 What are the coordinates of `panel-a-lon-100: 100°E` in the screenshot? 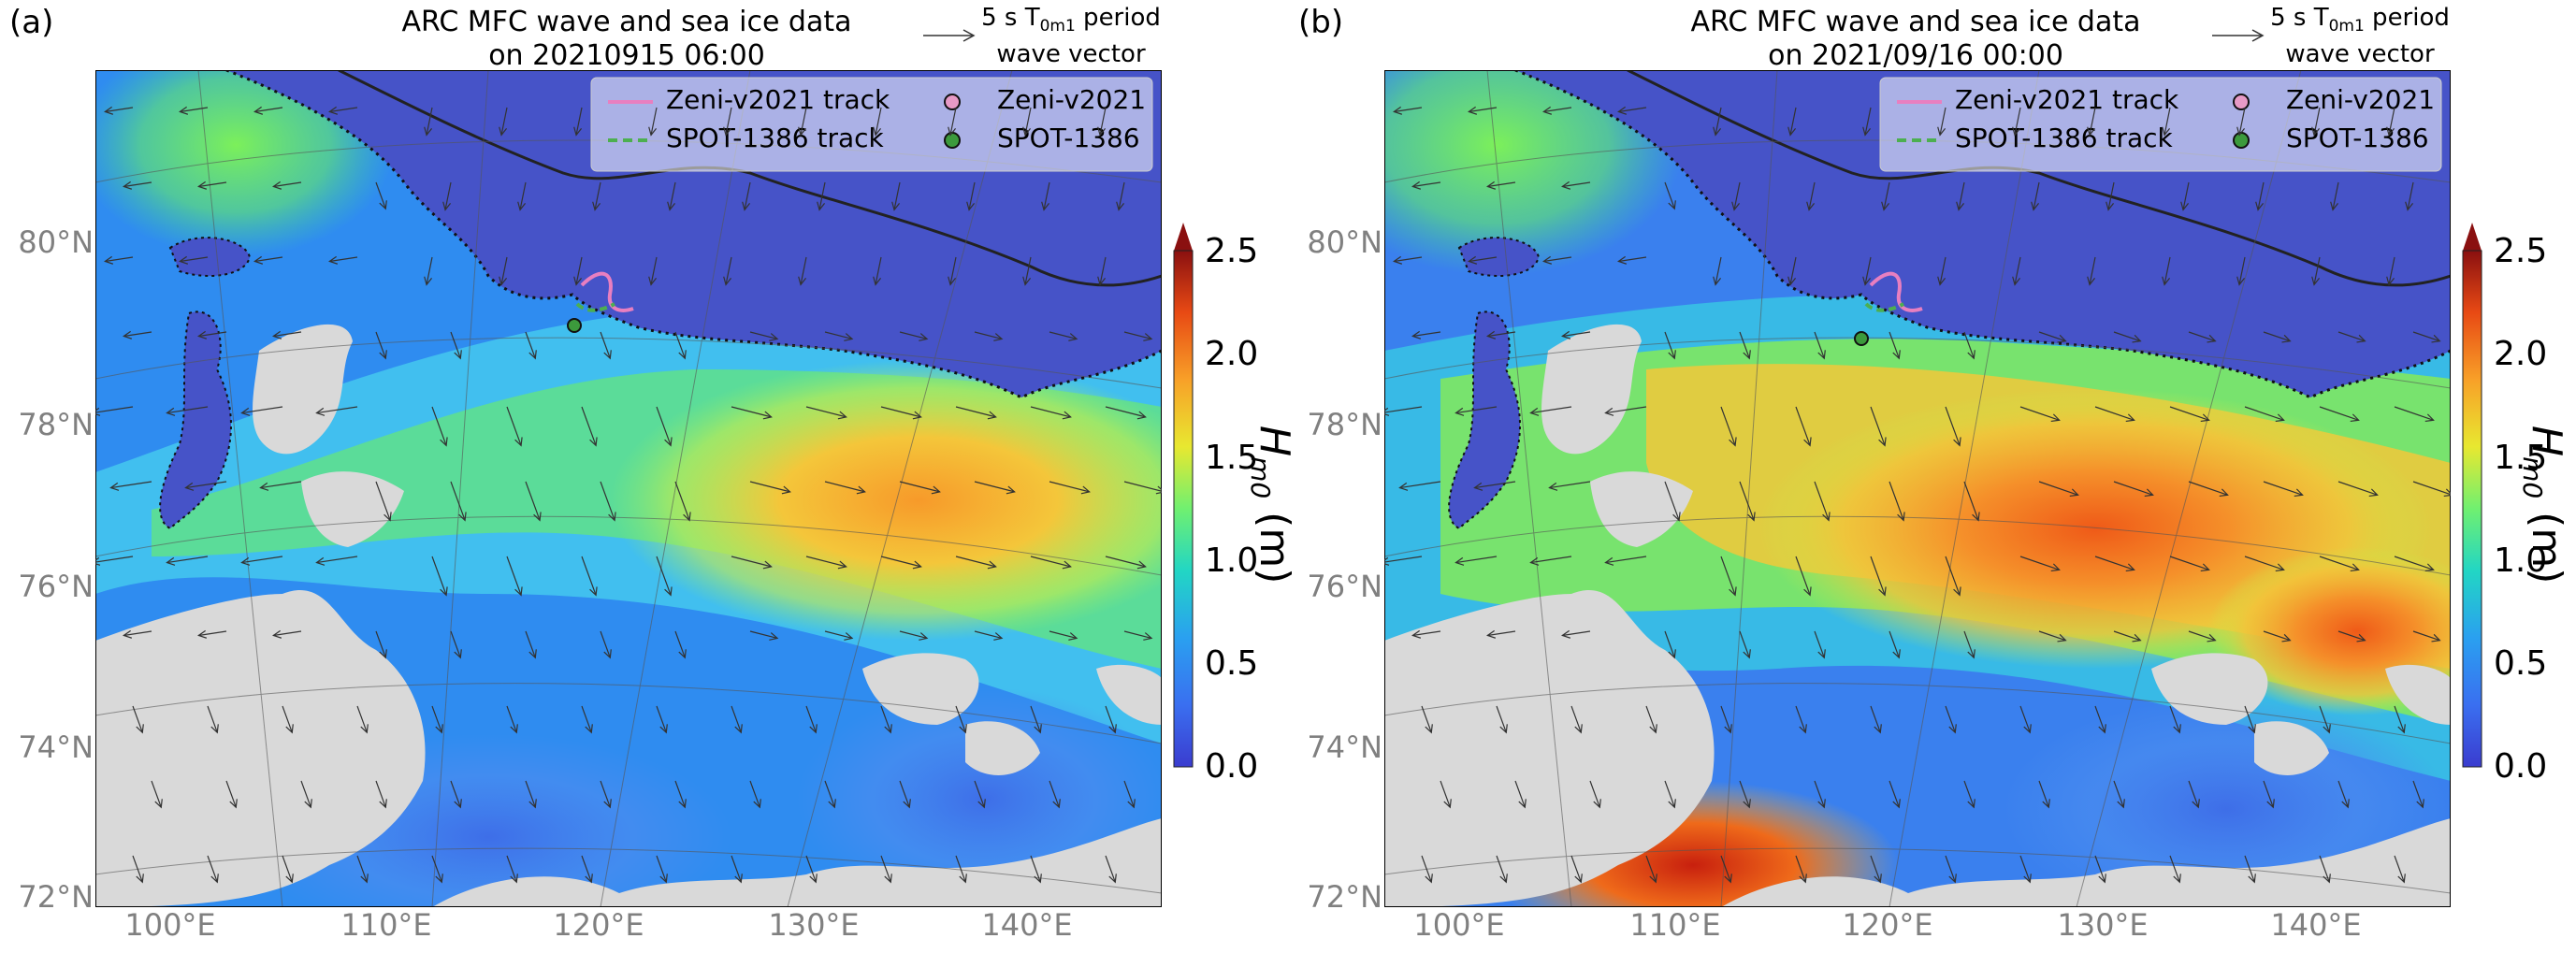 It's located at (170, 925).